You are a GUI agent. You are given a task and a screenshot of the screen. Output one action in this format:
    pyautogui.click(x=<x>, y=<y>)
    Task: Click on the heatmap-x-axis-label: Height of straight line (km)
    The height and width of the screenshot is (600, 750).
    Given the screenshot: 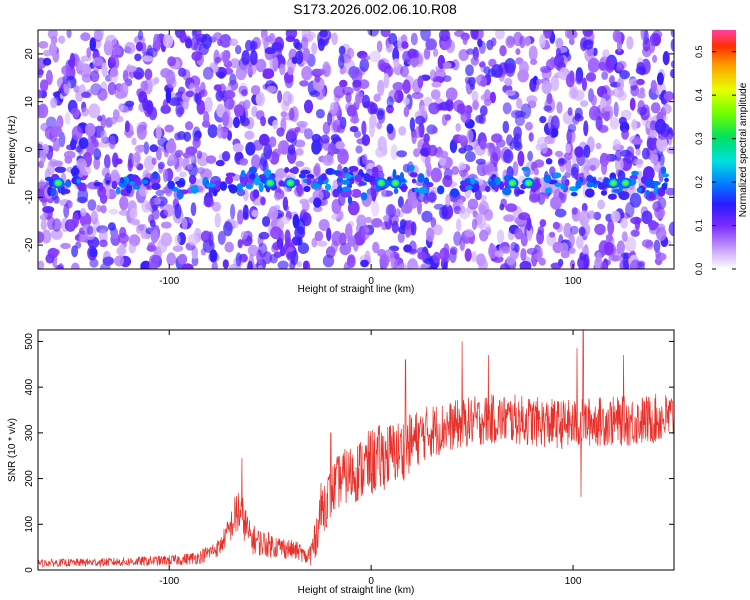 What is the action you would take?
    pyautogui.click(x=356, y=289)
    